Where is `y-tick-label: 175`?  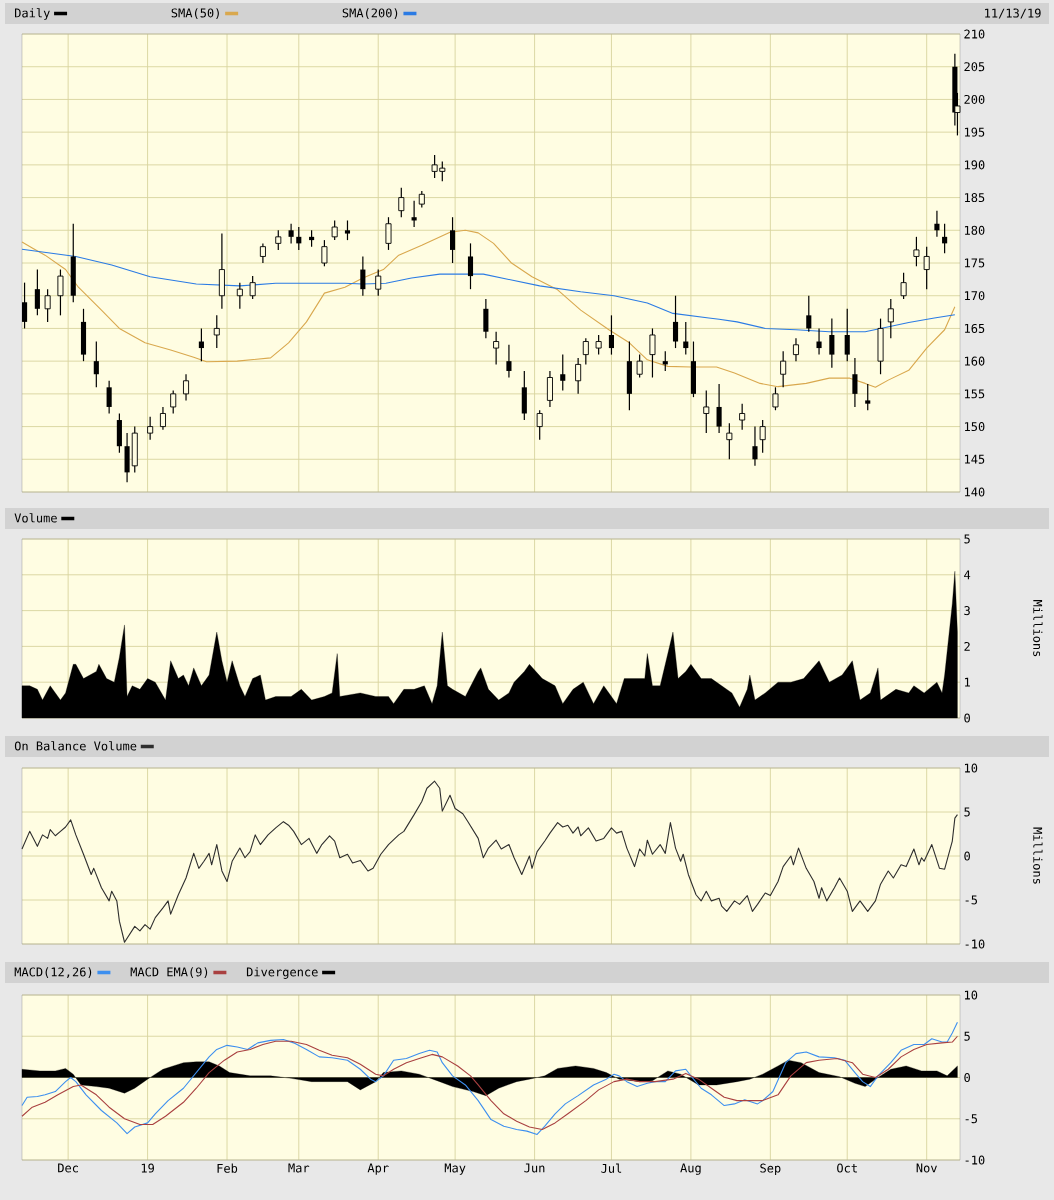 y-tick-label: 175 is located at coordinates (974, 263).